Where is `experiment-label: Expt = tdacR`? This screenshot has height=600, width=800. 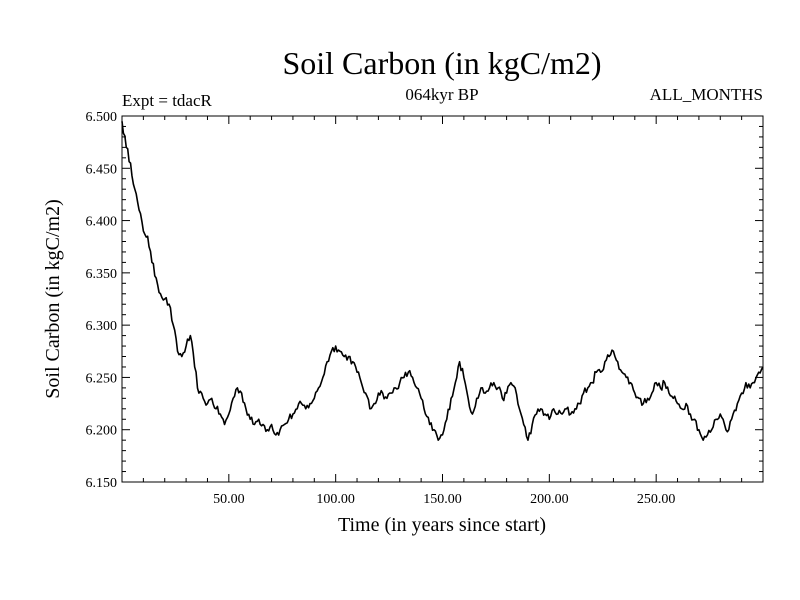 experiment-label: Expt = tdacR is located at coordinates (167, 100).